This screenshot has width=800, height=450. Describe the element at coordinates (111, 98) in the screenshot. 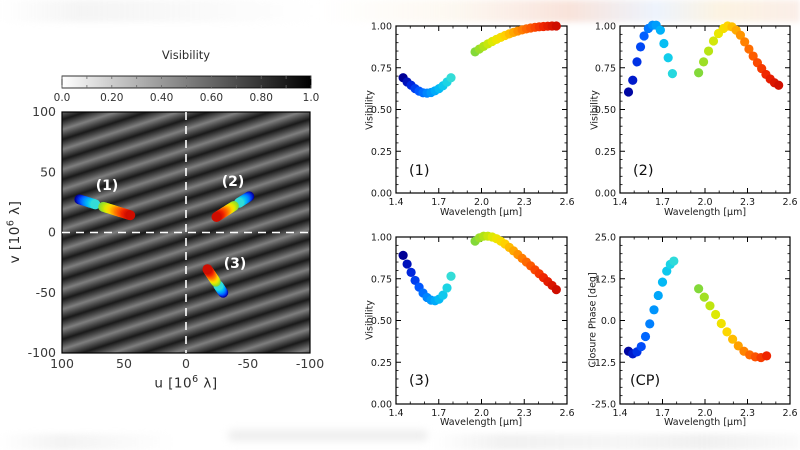

I see `colorbar-tick-label: 0.20` at that location.